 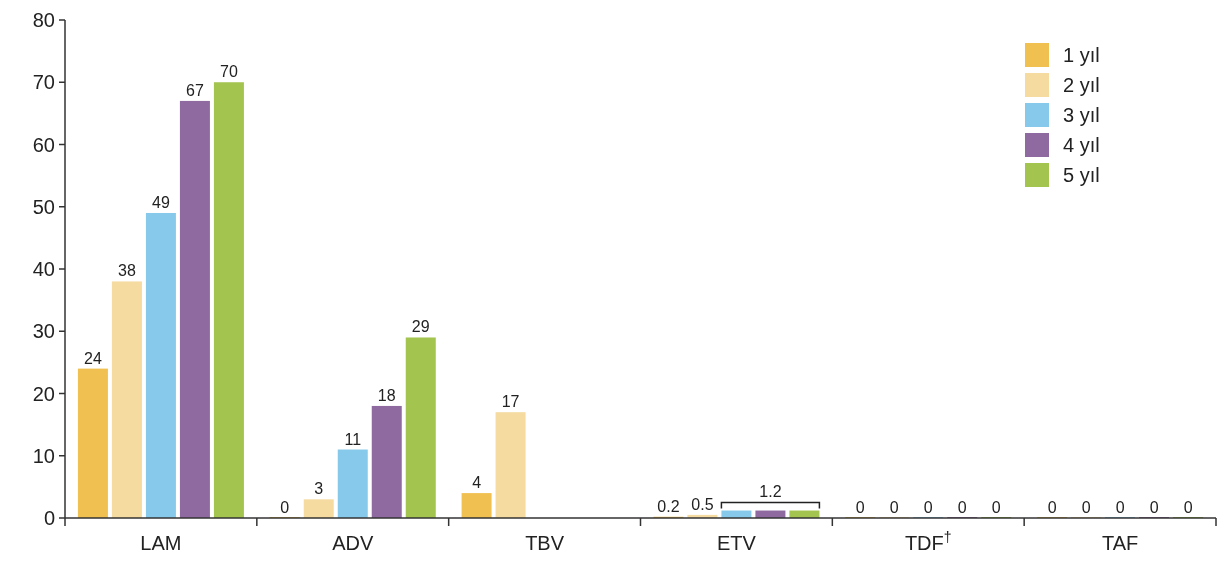 What do you see at coordinates (510, 402) in the screenshot?
I see `data-label: 17` at bounding box center [510, 402].